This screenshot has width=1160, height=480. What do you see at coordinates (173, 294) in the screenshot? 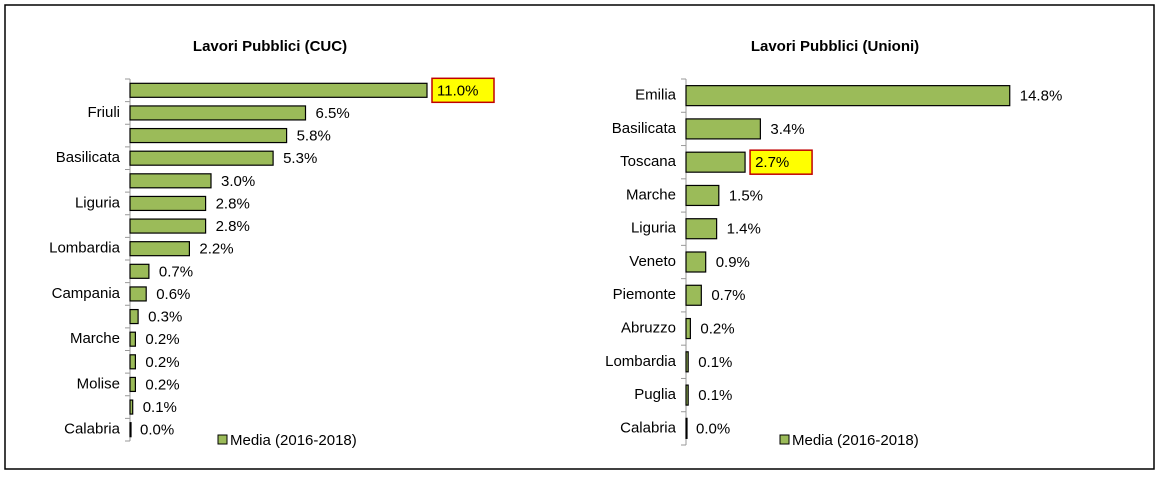
I see `value-label: 0.6%` at bounding box center [173, 294].